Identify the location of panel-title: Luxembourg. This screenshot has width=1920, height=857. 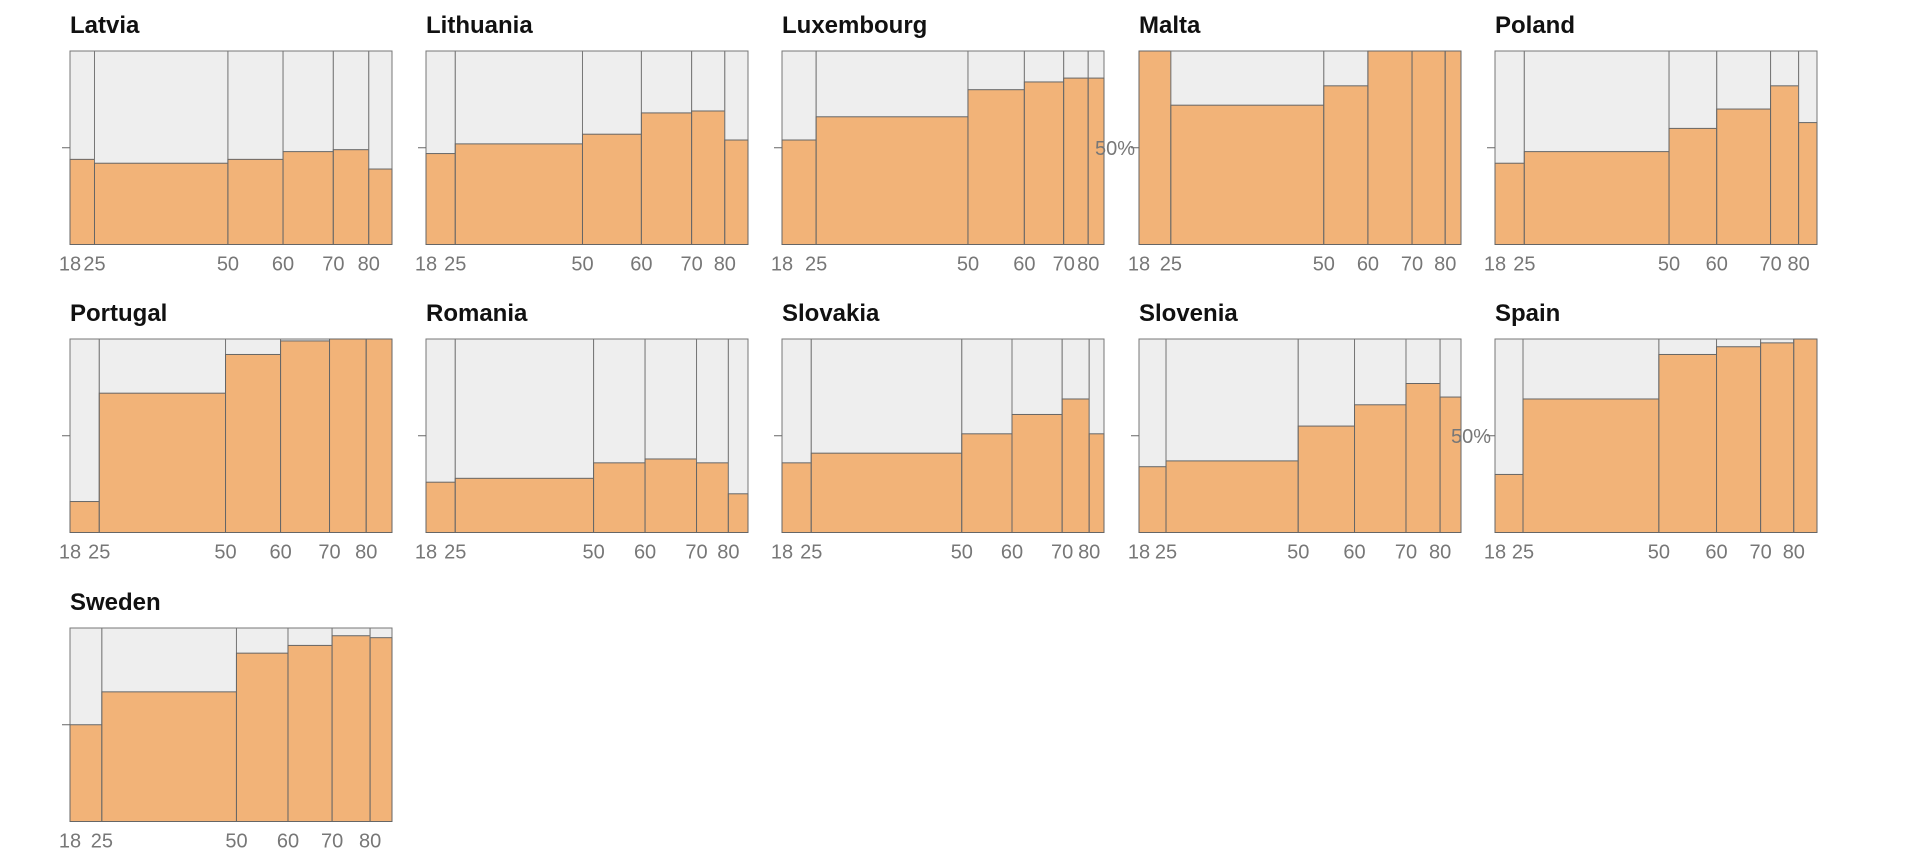
(854, 25).